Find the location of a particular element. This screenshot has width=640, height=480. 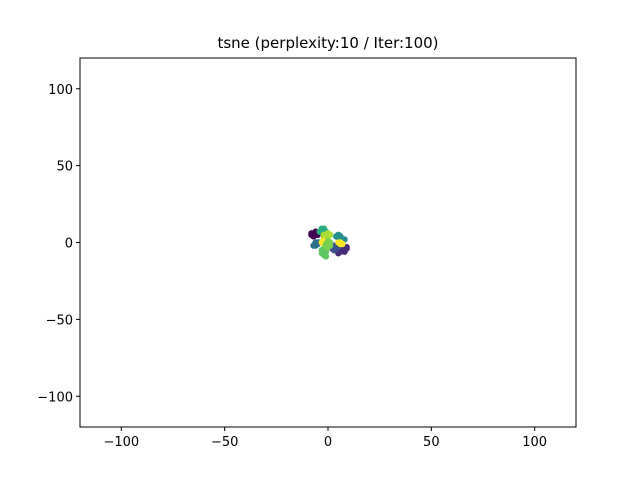

x-tick-label: 0 is located at coordinates (328, 442).